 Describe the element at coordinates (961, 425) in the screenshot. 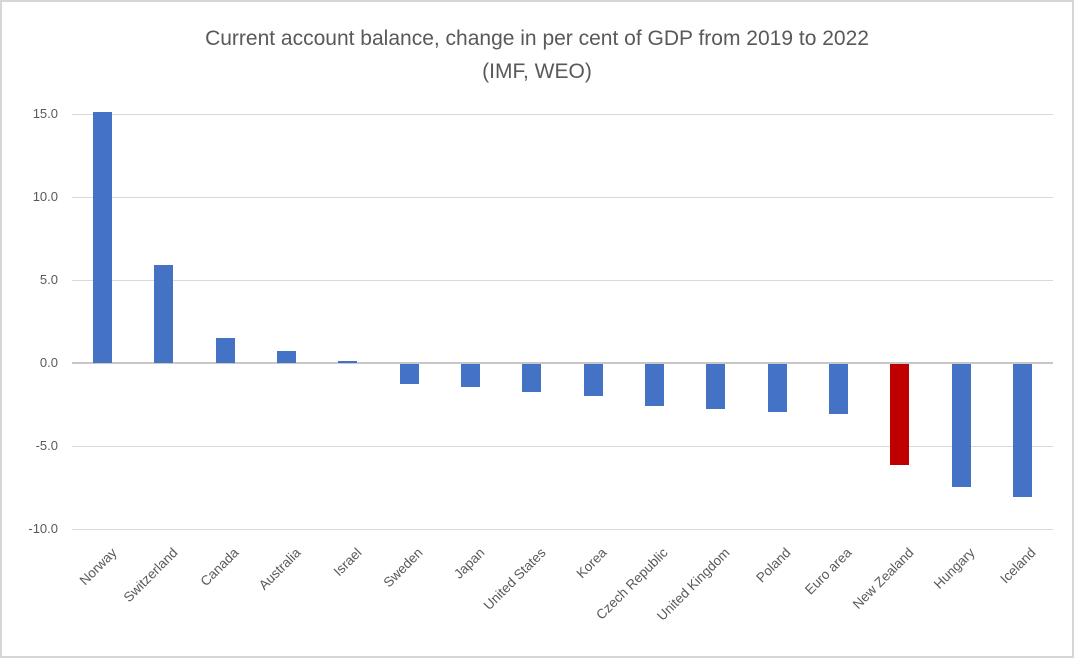

I see `bar-hungary` at that location.